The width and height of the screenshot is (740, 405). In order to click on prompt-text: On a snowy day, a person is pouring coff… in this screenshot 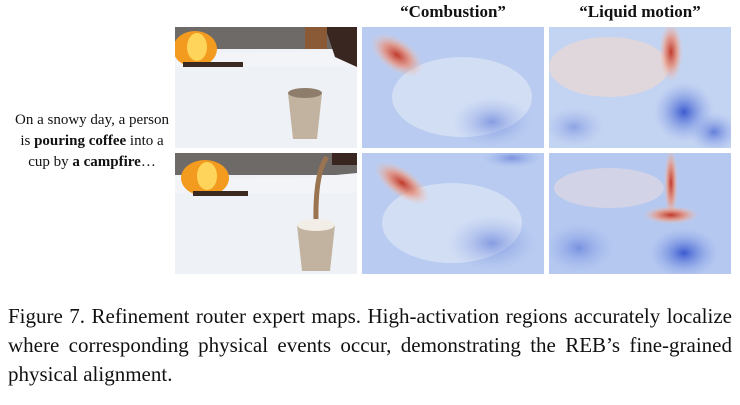, I will do `click(92, 141)`.